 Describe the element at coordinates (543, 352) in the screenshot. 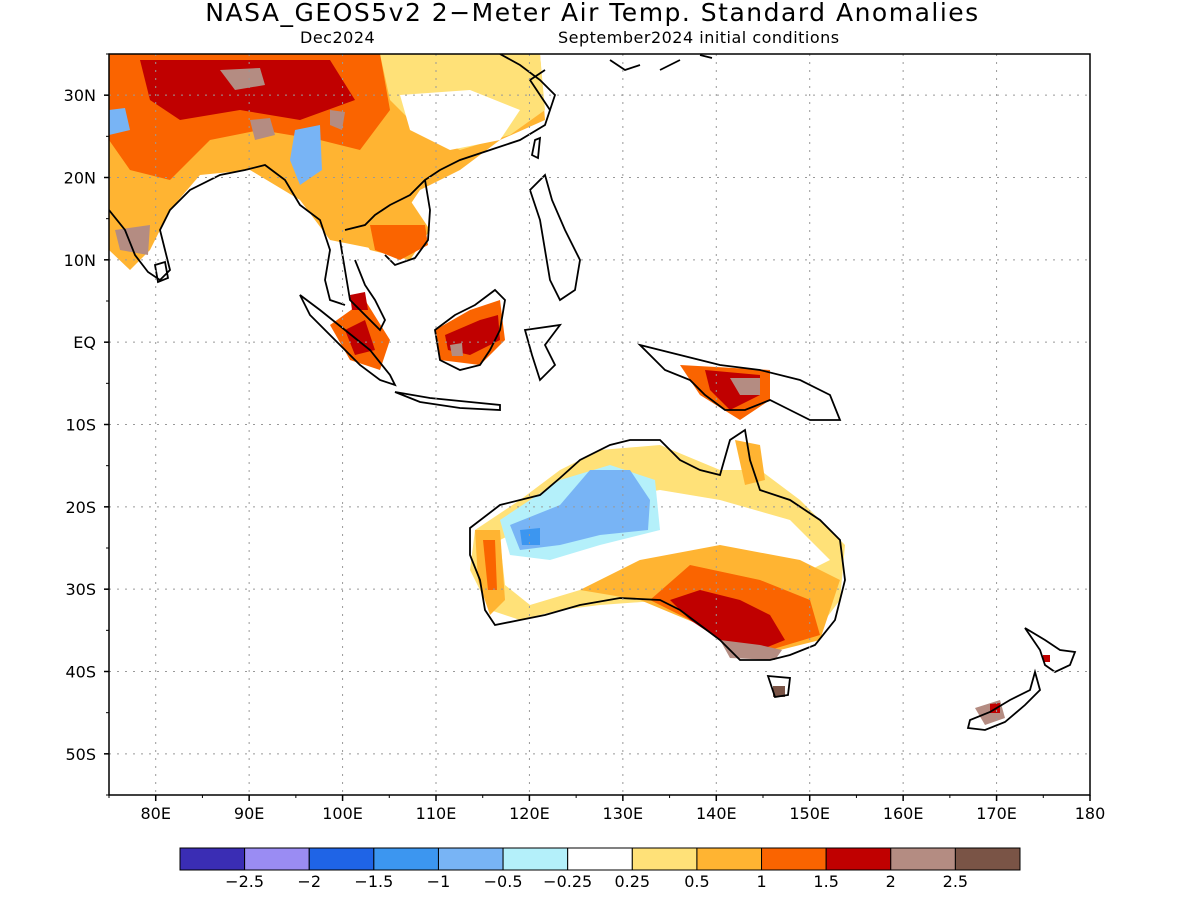

I see `coastline-sulawesi` at that location.